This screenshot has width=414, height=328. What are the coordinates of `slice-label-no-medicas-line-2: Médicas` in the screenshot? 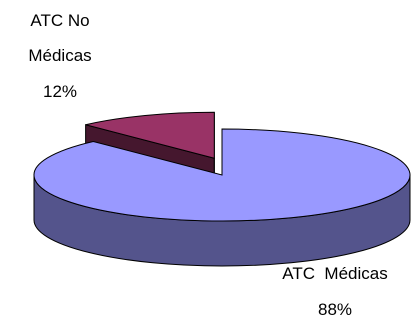 It's located at (59, 55).